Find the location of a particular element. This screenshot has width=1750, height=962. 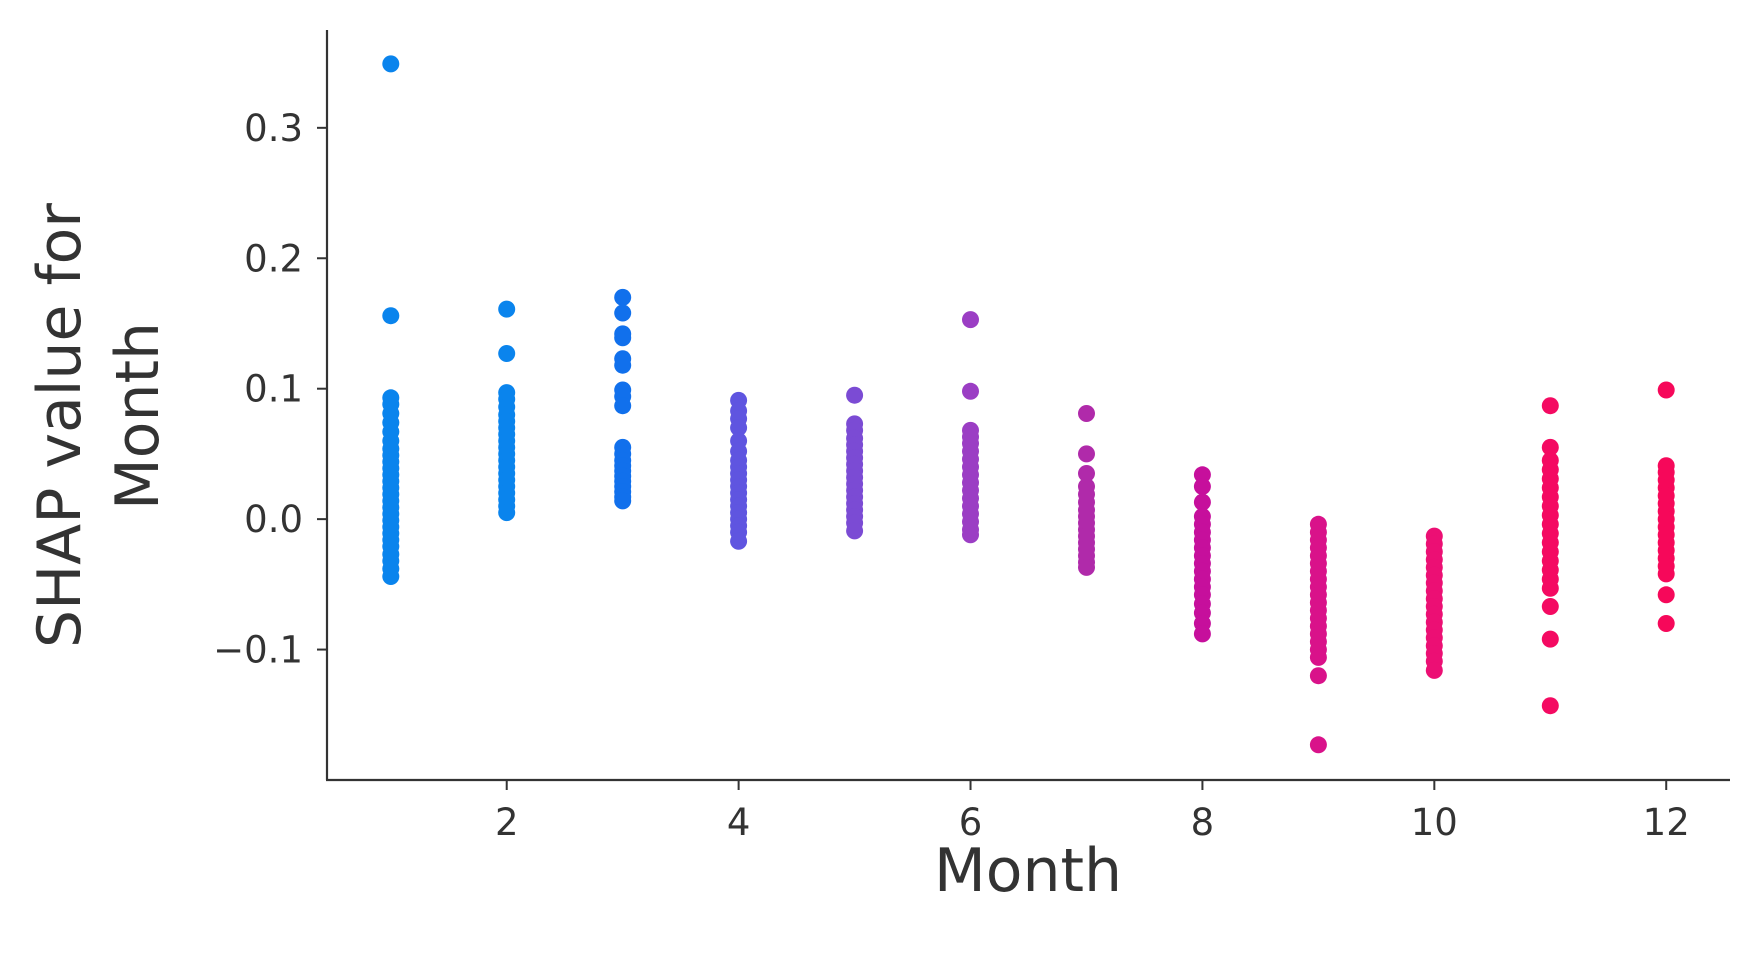

month-11-points is located at coordinates (1550, 556).